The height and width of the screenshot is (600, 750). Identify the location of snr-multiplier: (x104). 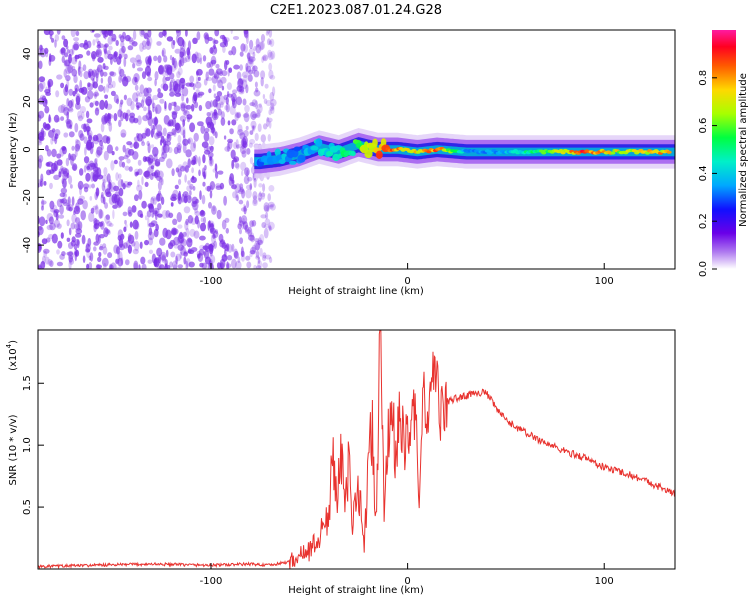
(12, 355).